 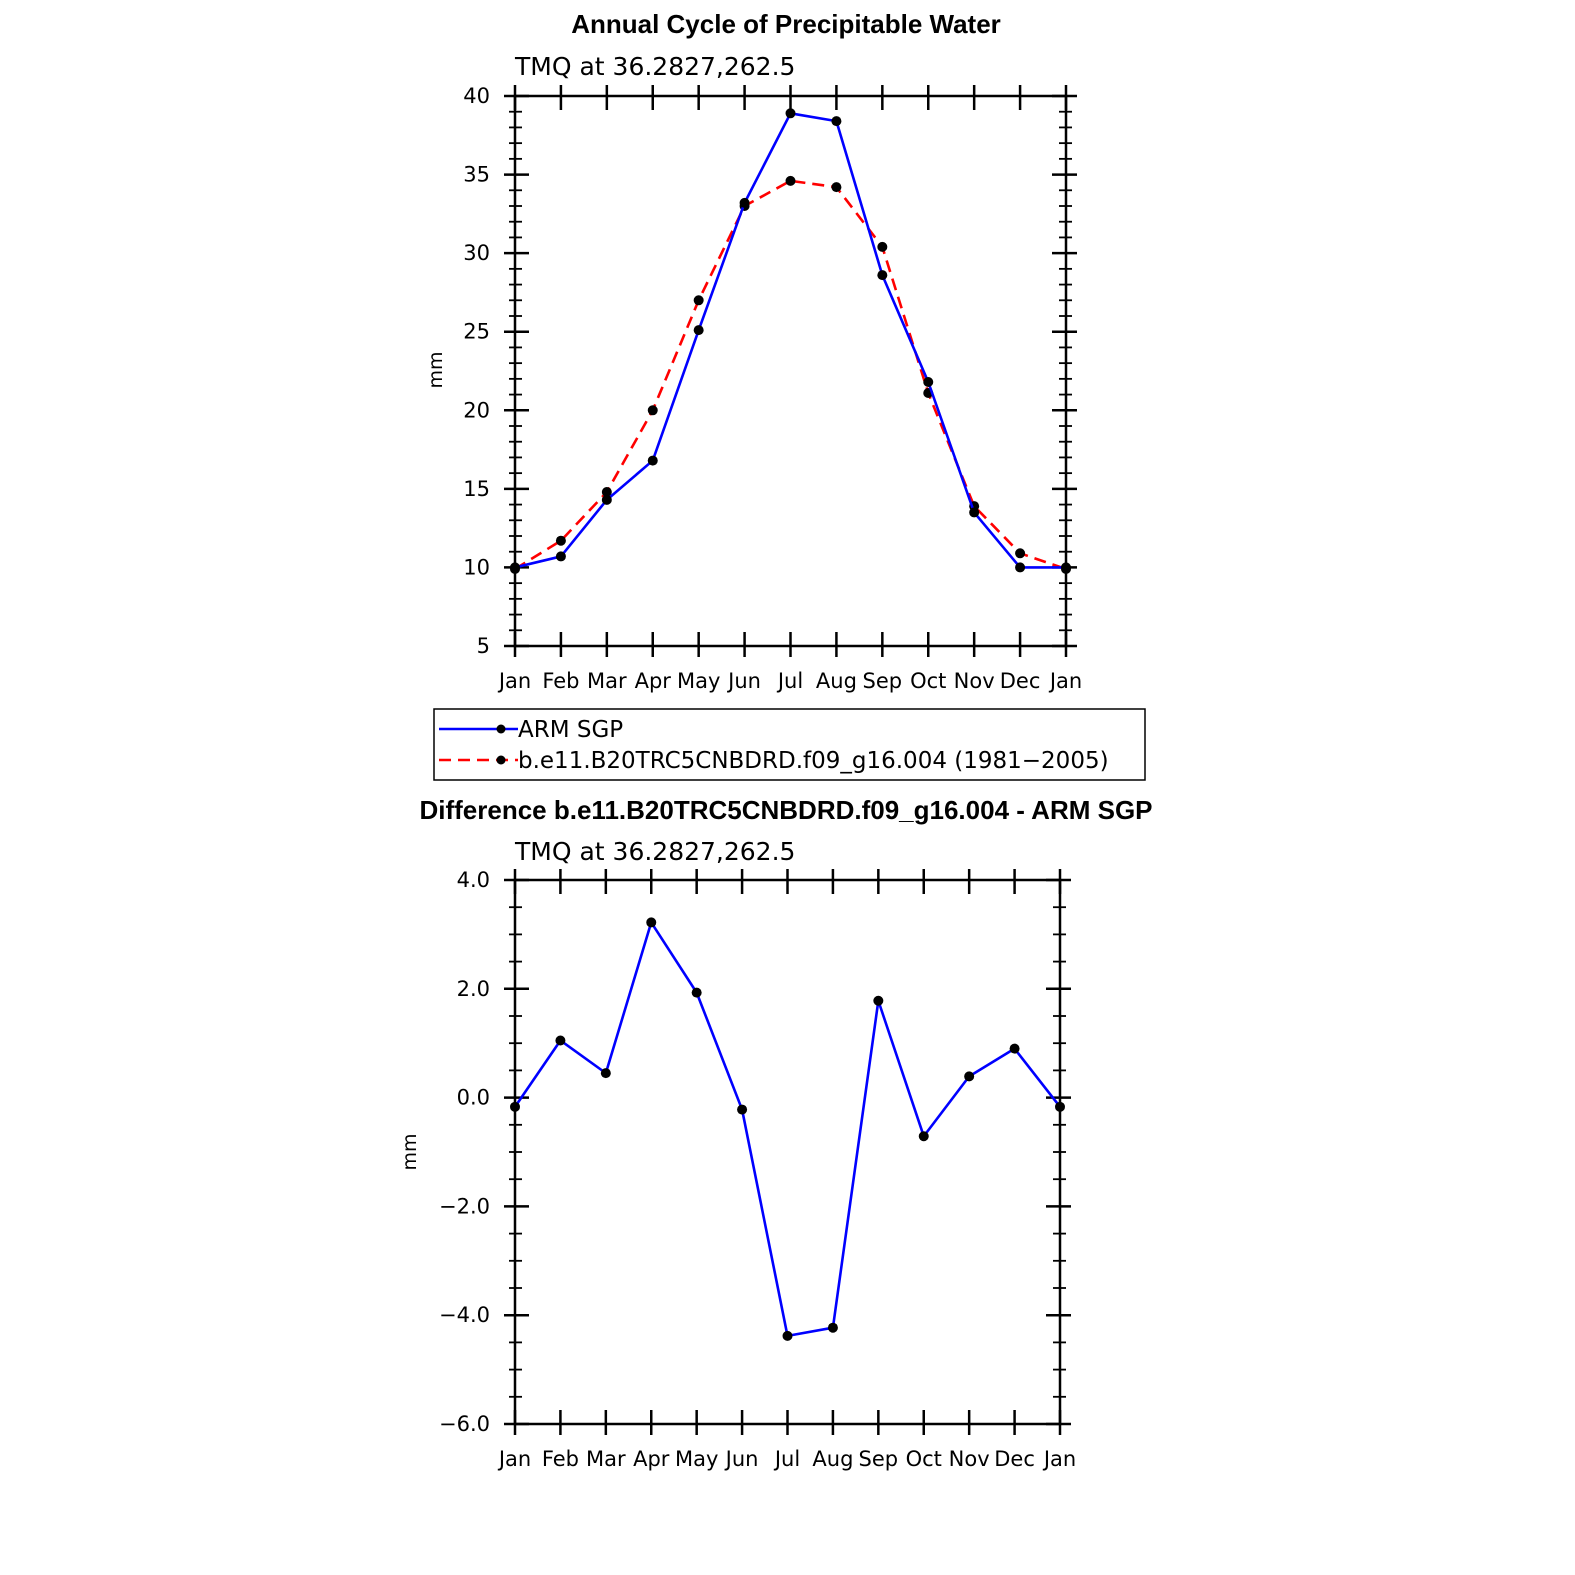 What do you see at coordinates (464, 1315) in the screenshot?
I see `y-tick-label: −4.0` at bounding box center [464, 1315].